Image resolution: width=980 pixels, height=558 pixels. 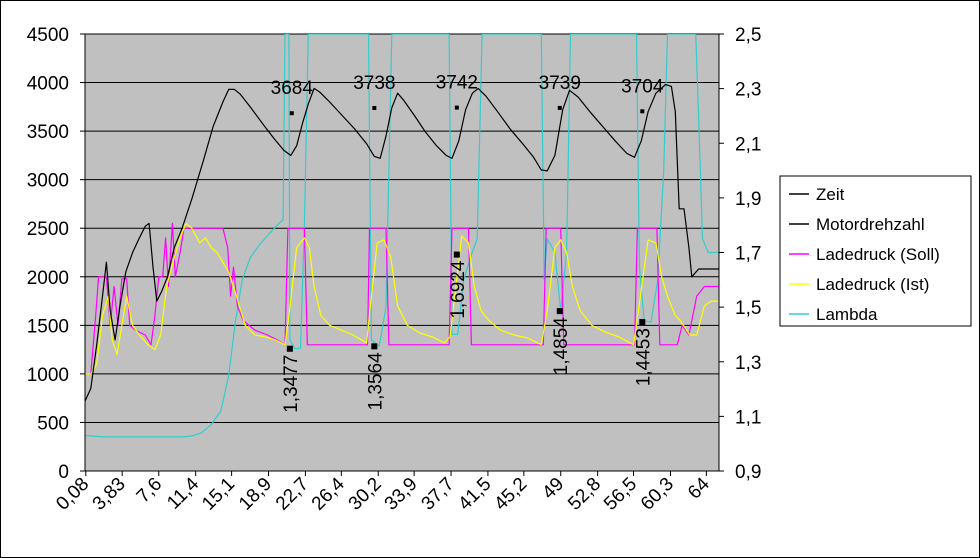 What do you see at coordinates (48, 375) in the screenshot?
I see `left-tick-label: 1000` at bounding box center [48, 375].